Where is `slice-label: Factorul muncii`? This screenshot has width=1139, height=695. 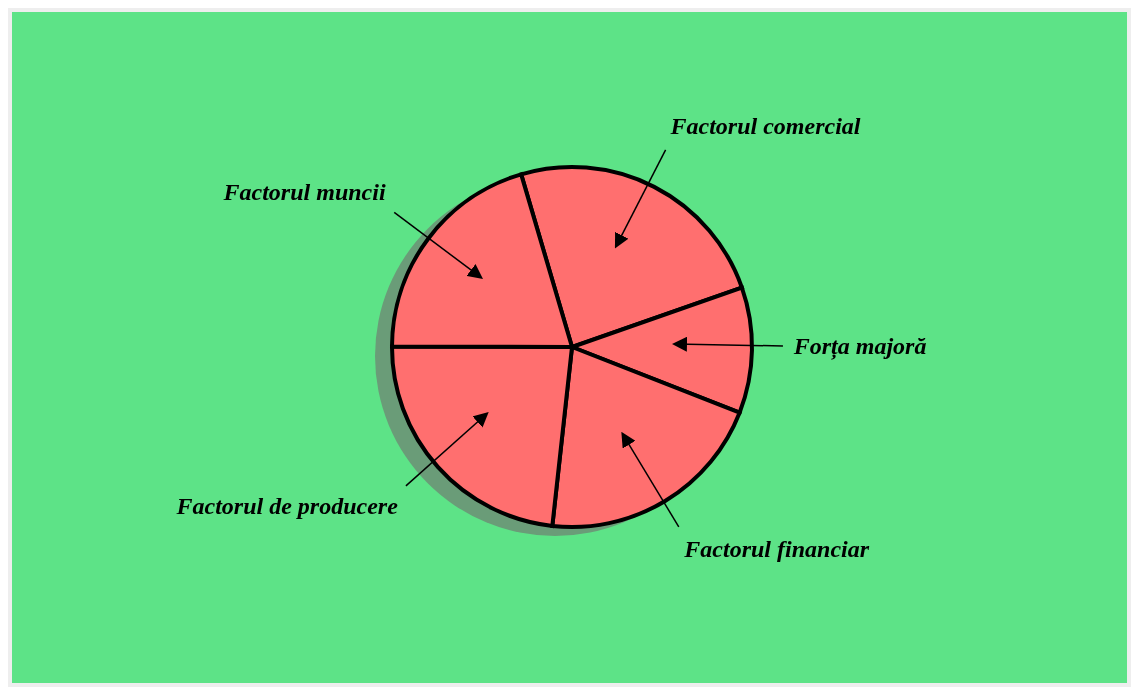 slice-label: Factorul muncii is located at coordinates (304, 192).